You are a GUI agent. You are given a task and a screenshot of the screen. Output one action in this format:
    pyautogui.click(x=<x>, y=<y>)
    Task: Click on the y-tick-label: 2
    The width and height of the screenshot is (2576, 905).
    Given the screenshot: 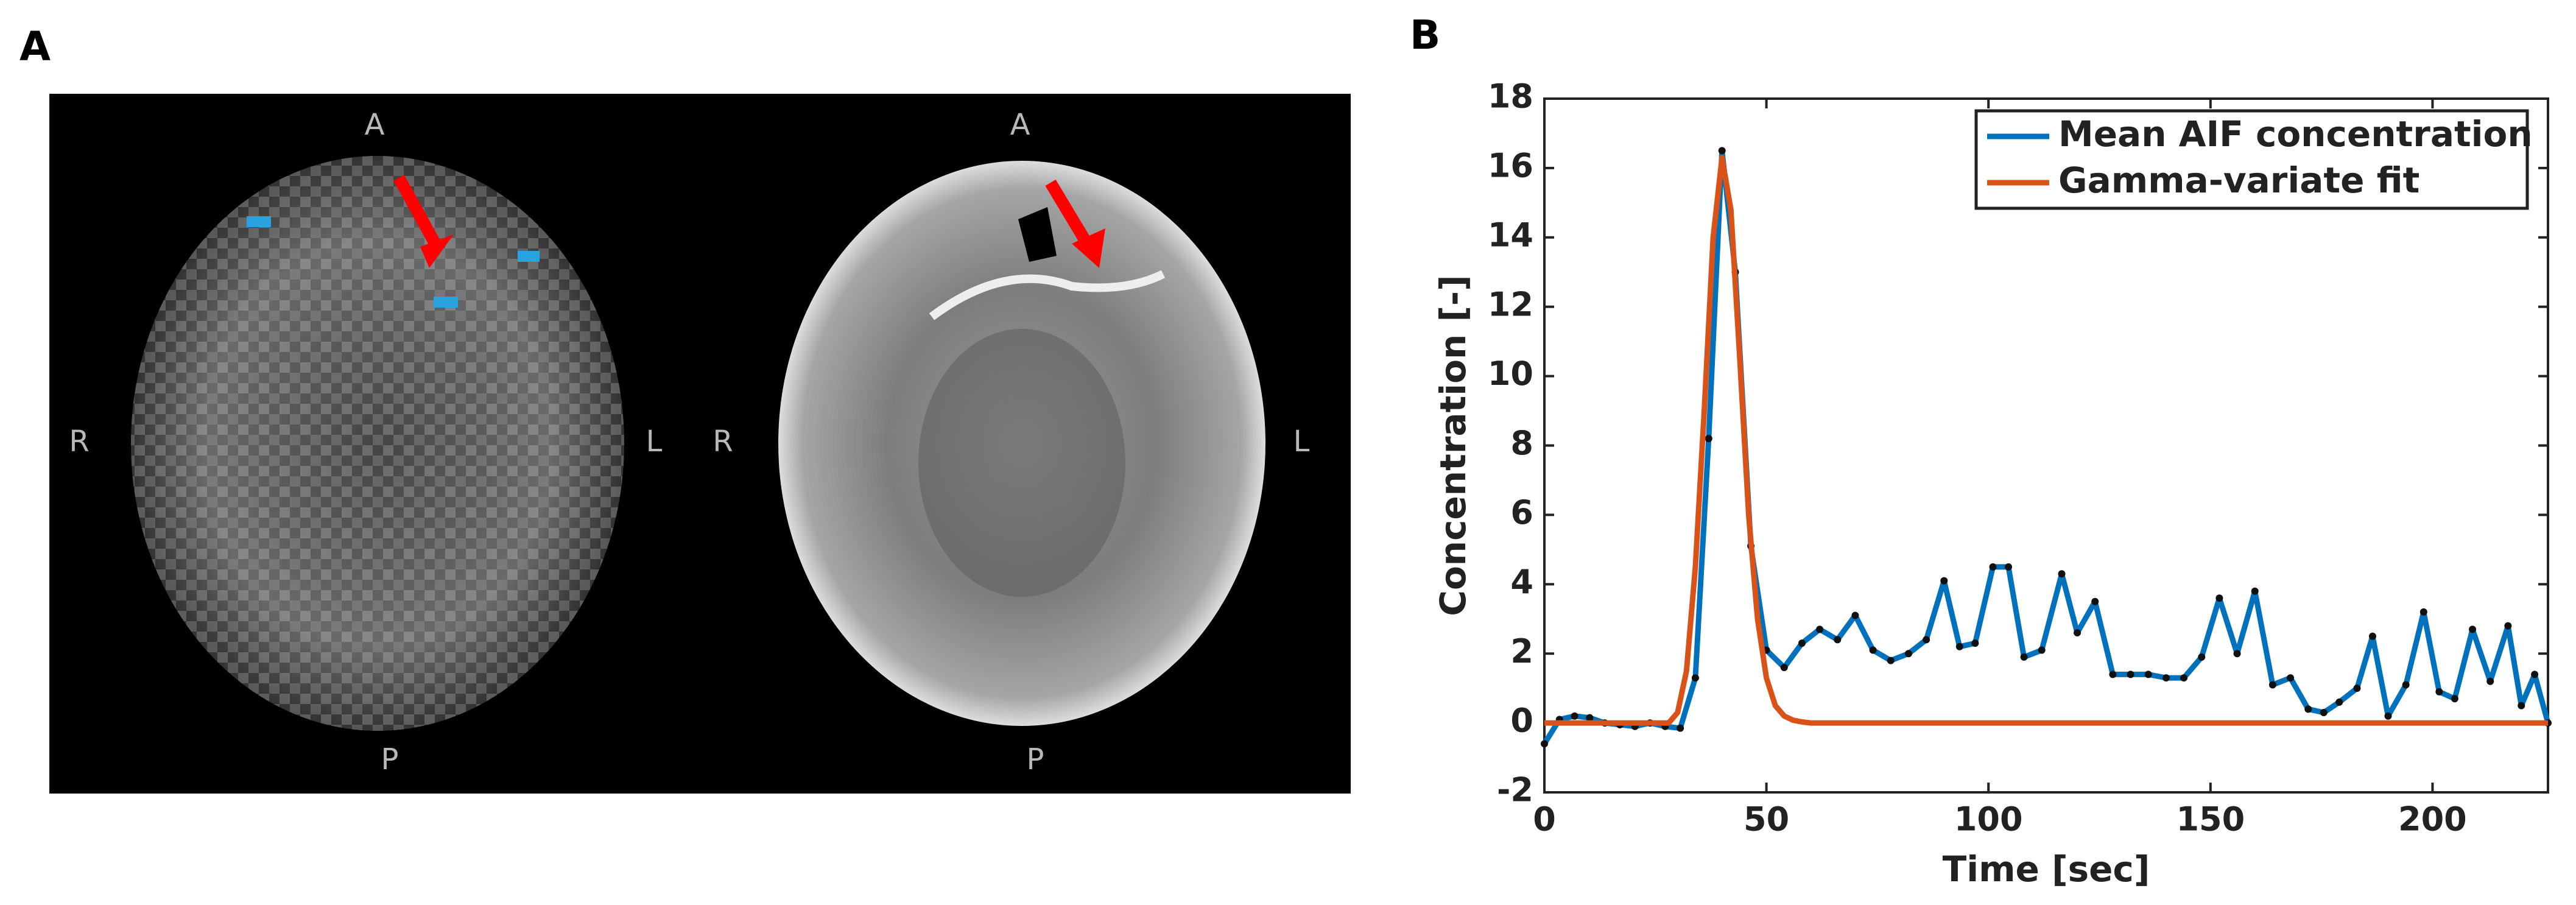 What is the action you would take?
    pyautogui.click(x=1521, y=651)
    